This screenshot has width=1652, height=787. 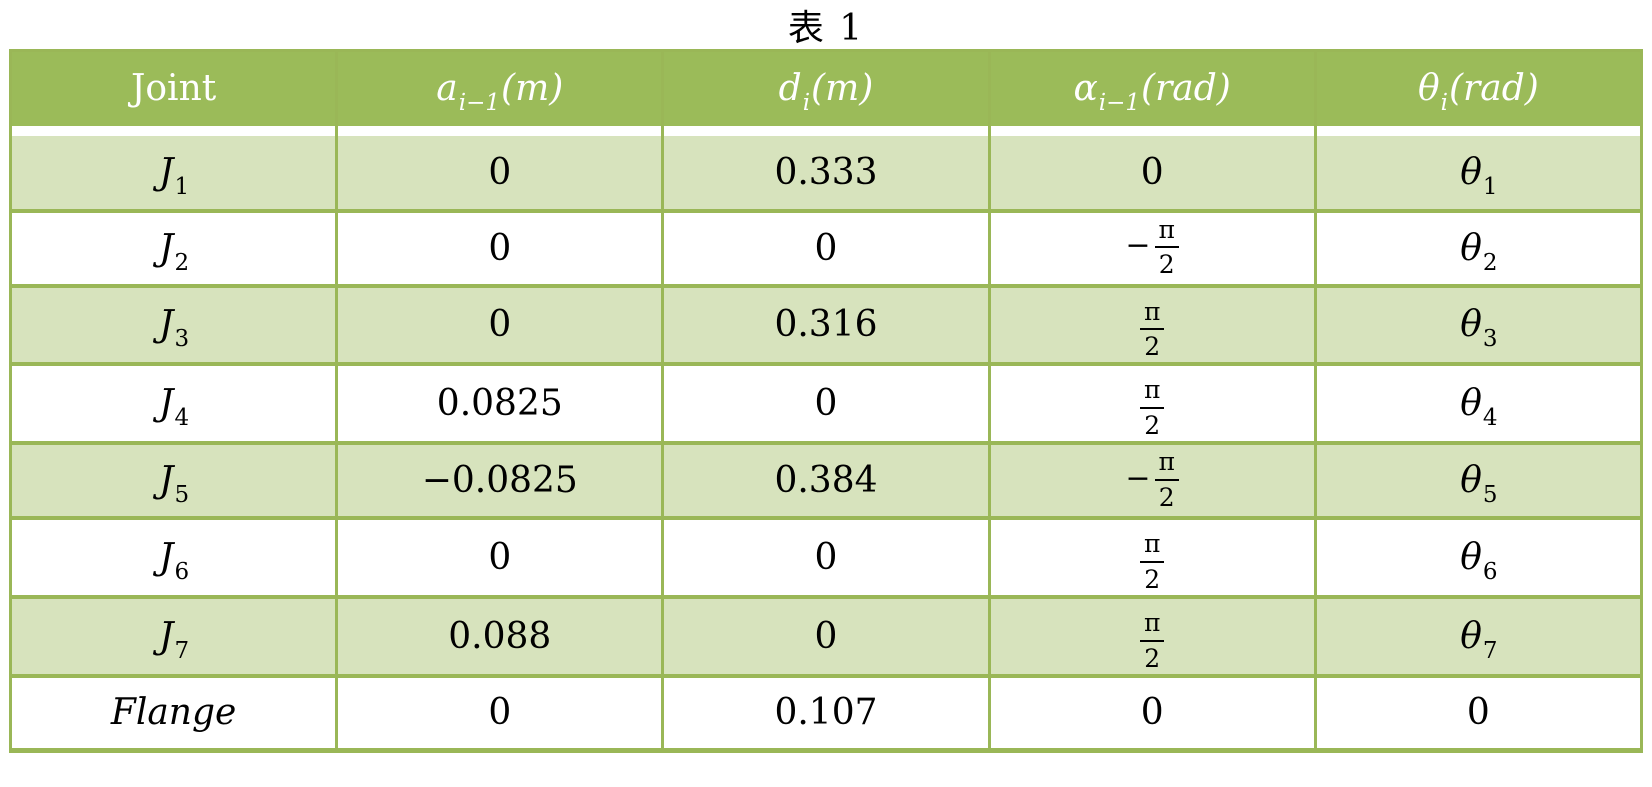 I want to click on cell-value: 0.316, so click(x=826, y=325).